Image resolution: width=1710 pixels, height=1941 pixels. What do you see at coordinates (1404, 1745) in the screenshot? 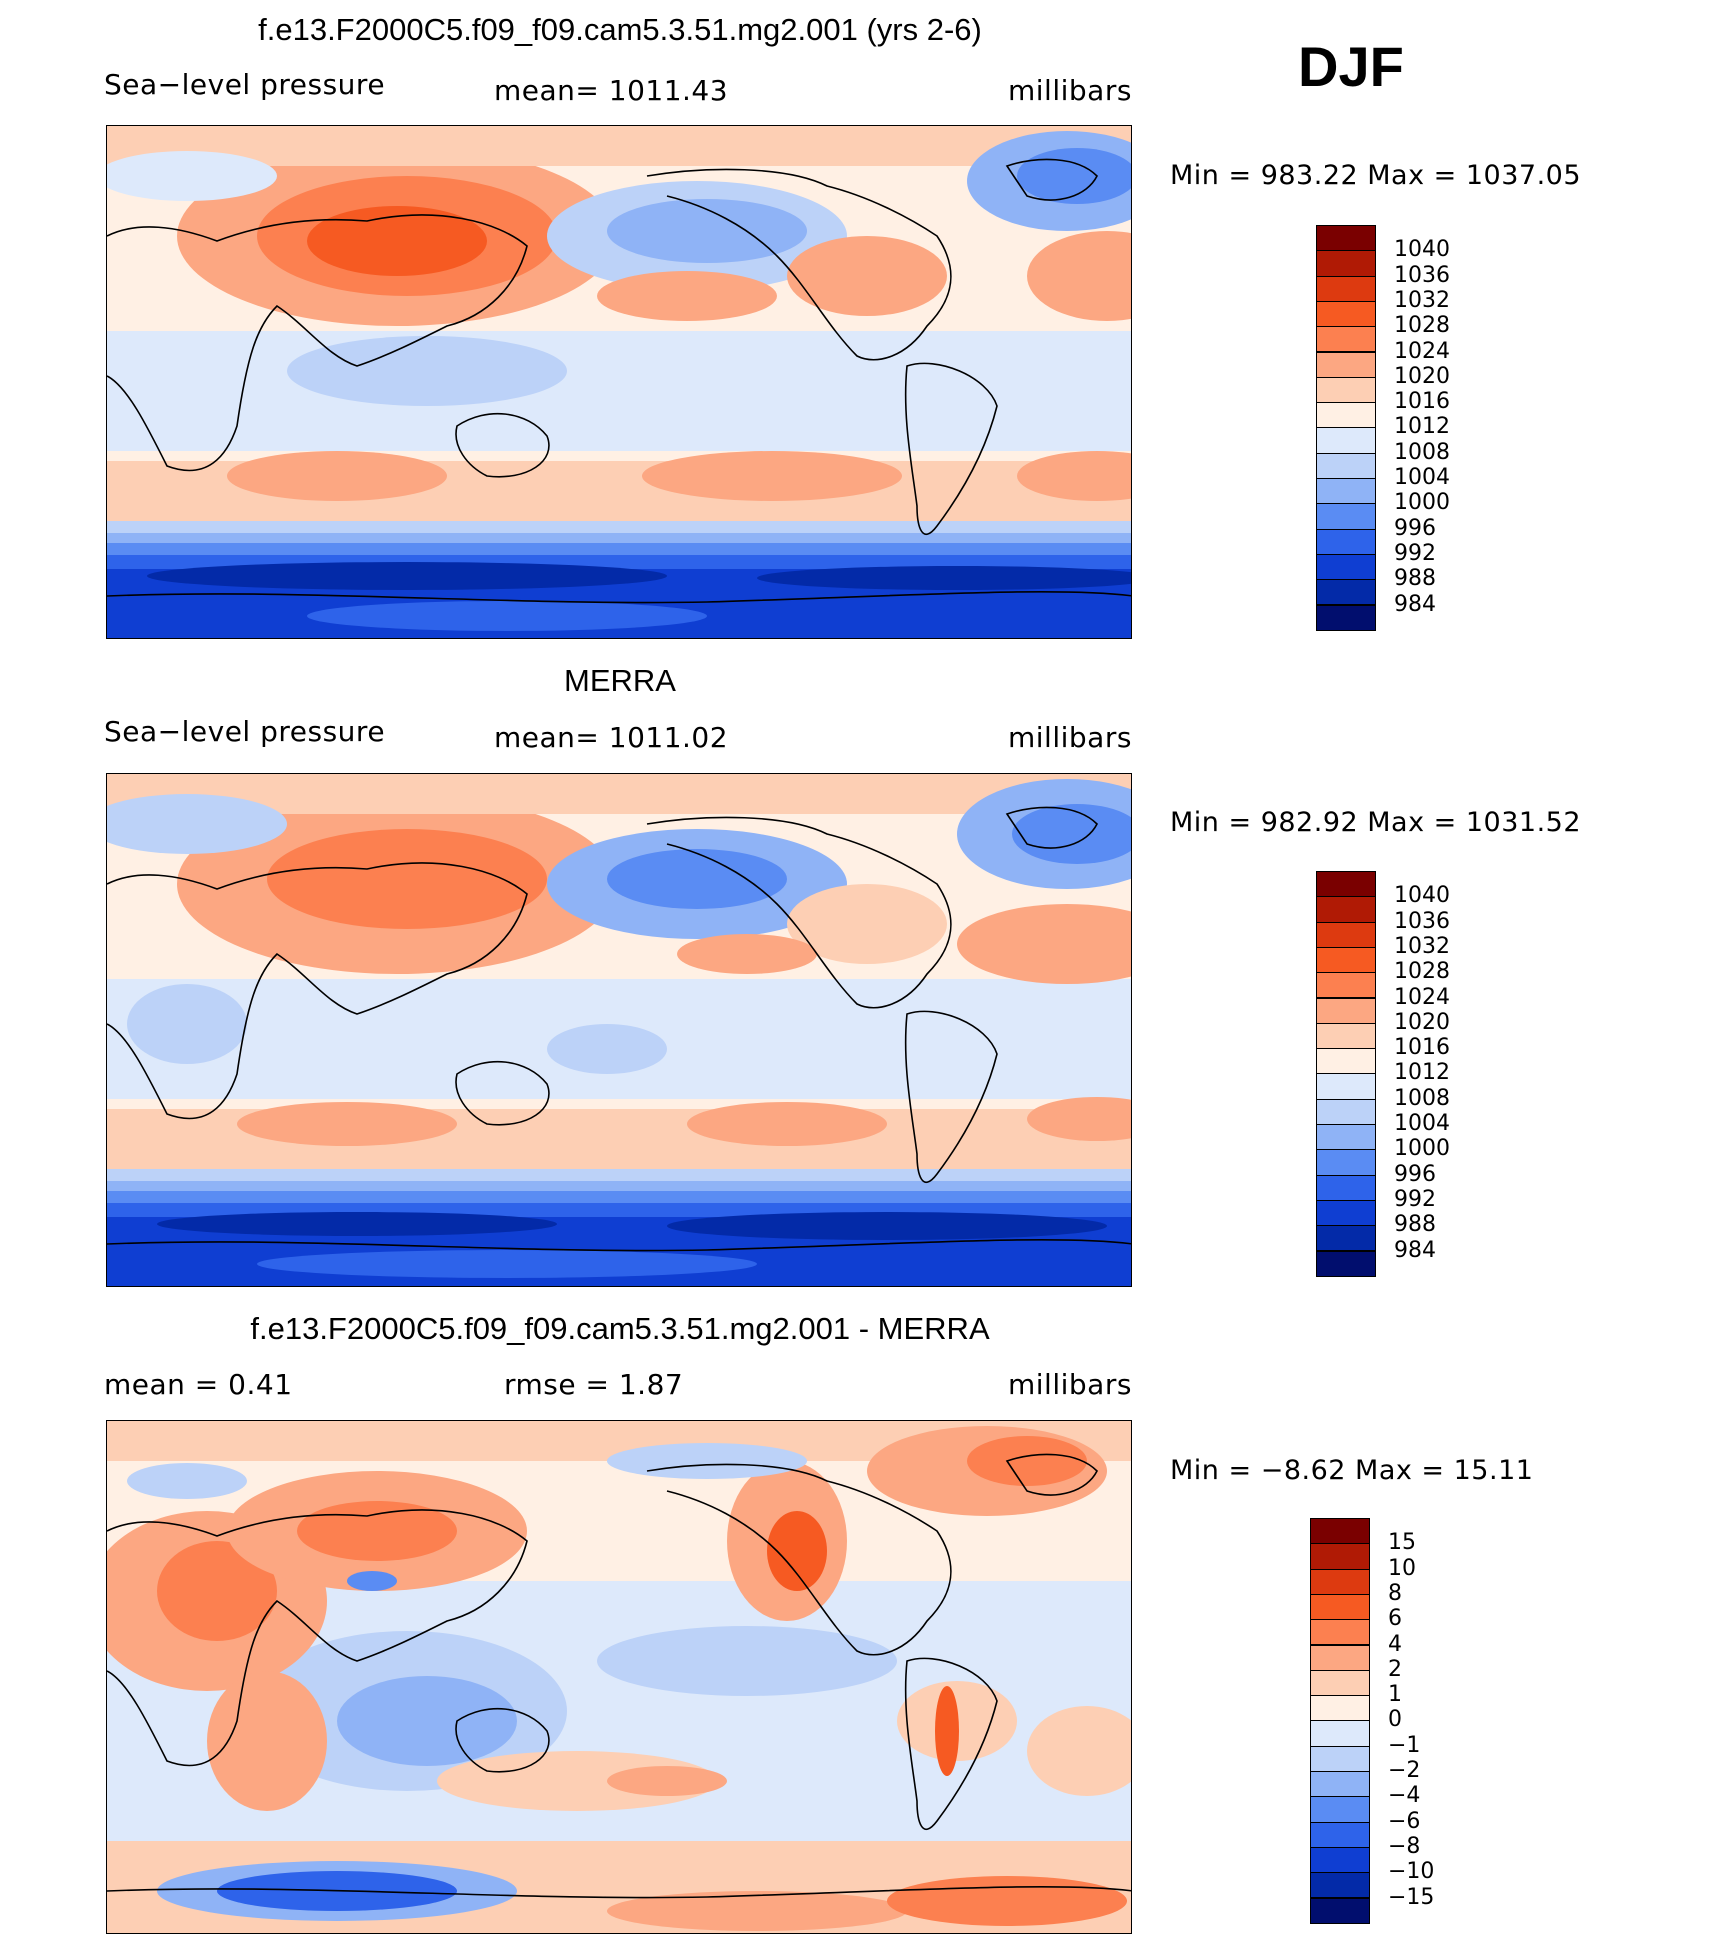
I see `colorbar-label: −1` at bounding box center [1404, 1745].